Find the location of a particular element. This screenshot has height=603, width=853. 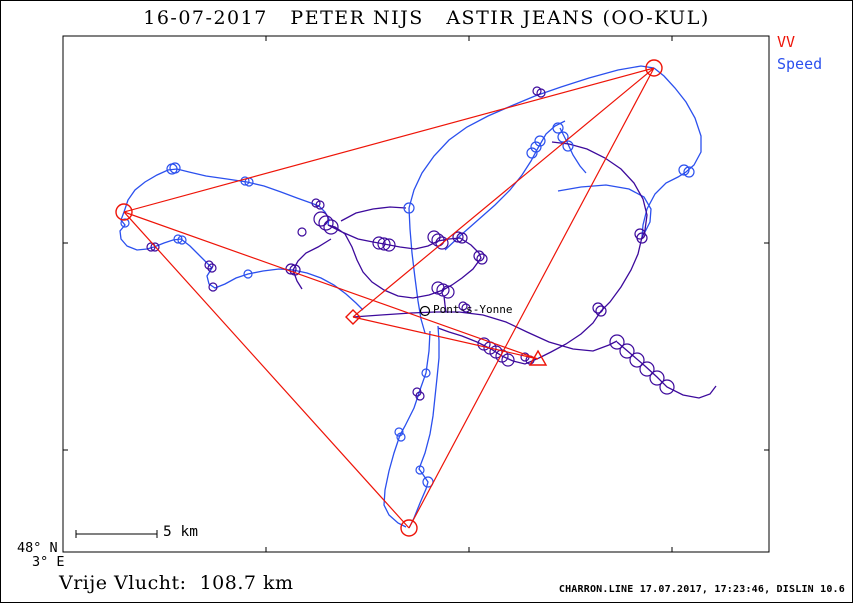

longitude-label: 3° E is located at coordinates (48, 562).